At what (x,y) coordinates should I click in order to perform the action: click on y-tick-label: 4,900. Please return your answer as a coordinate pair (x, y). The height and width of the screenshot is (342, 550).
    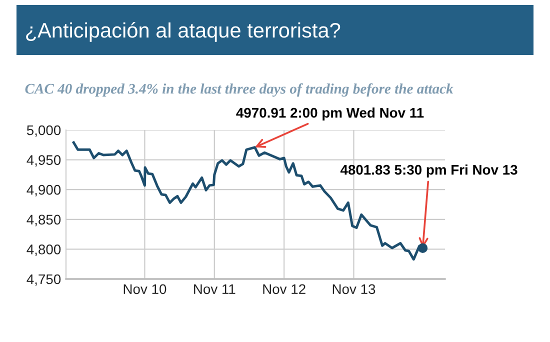
    Looking at the image, I should click on (43, 190).